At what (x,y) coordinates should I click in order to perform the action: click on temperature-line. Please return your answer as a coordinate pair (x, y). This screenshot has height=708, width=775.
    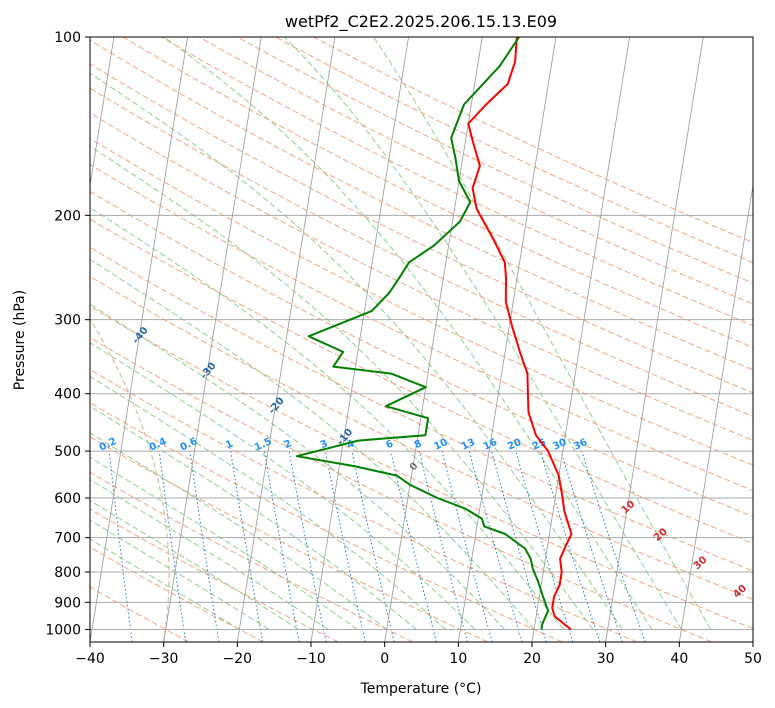
    Looking at the image, I should click on (520, 334).